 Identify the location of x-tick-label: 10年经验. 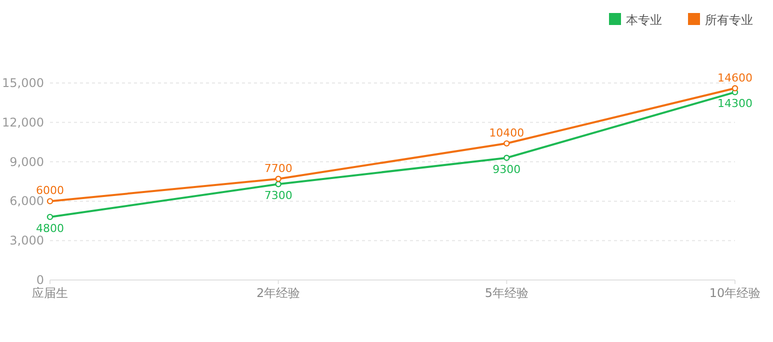
(735, 293).